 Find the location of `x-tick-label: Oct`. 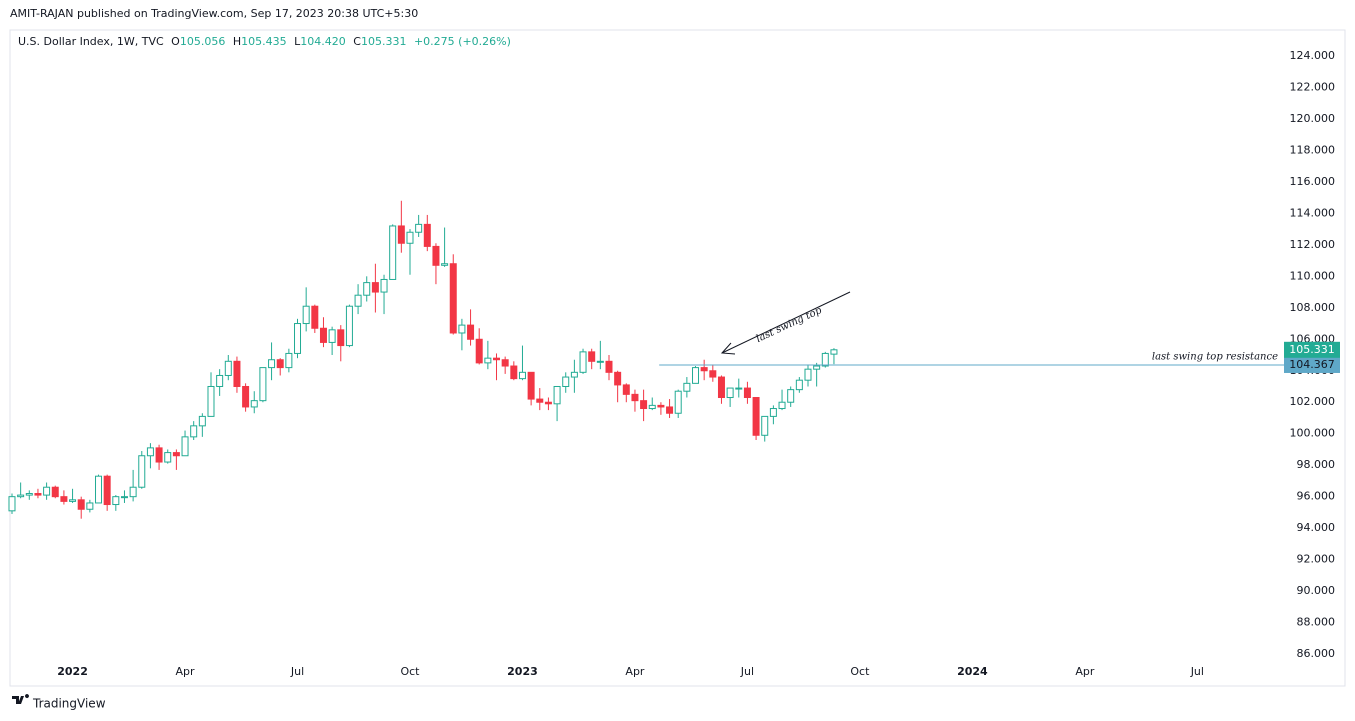

x-tick-label: Oct is located at coordinates (410, 671).